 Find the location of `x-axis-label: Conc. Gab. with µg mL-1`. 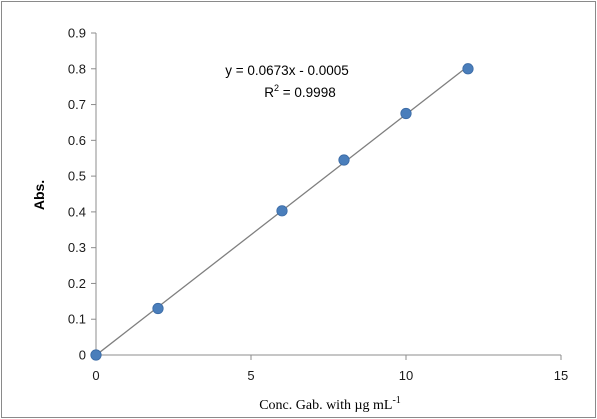

x-axis-label: Conc. Gab. with µg mL-1 is located at coordinates (330, 404).